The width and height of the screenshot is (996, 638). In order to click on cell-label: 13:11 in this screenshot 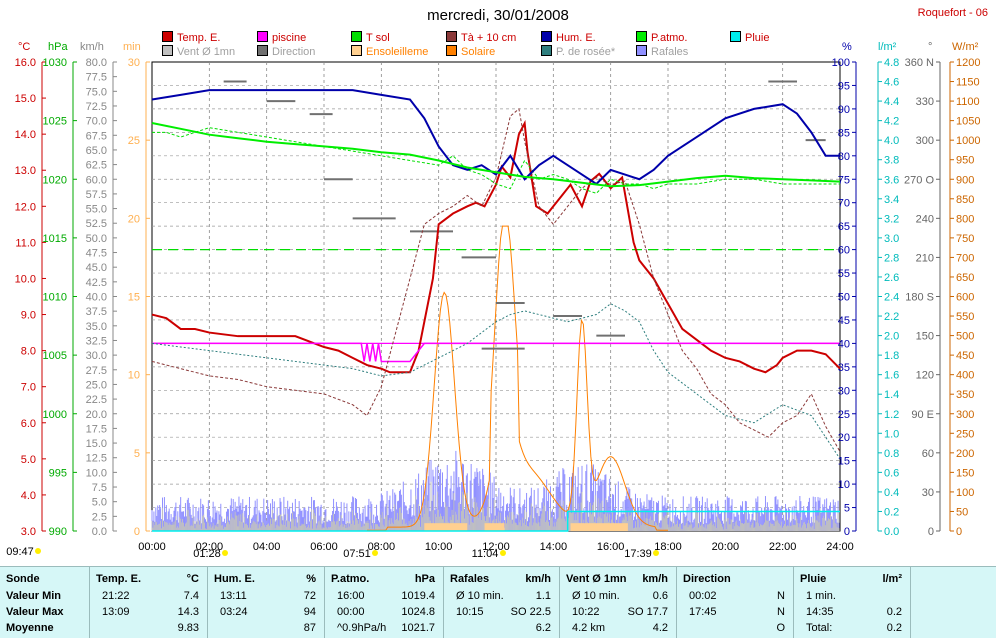, I will do `click(233, 596)`.